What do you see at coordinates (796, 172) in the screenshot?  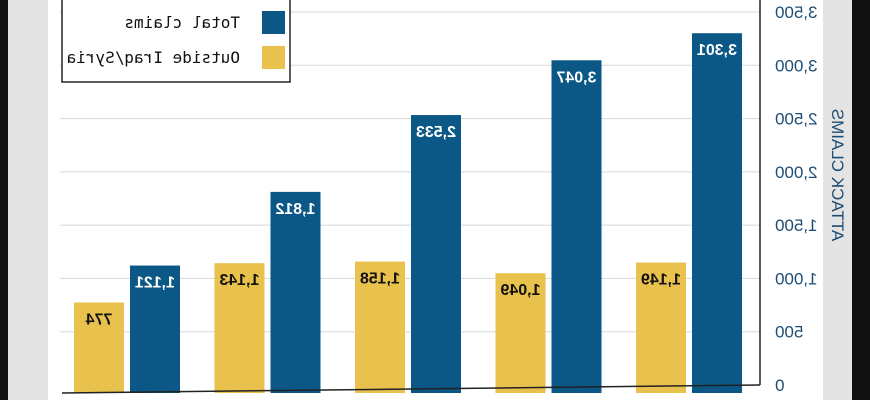 I see `y-tick-label: 2,000` at bounding box center [796, 172].